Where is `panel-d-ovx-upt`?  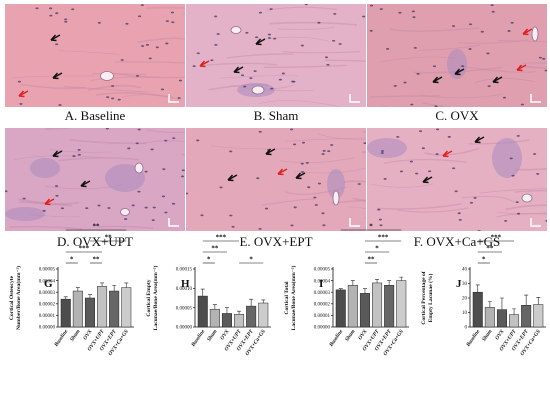 panel-d-ovx-upt is located at coordinates (95, 179).